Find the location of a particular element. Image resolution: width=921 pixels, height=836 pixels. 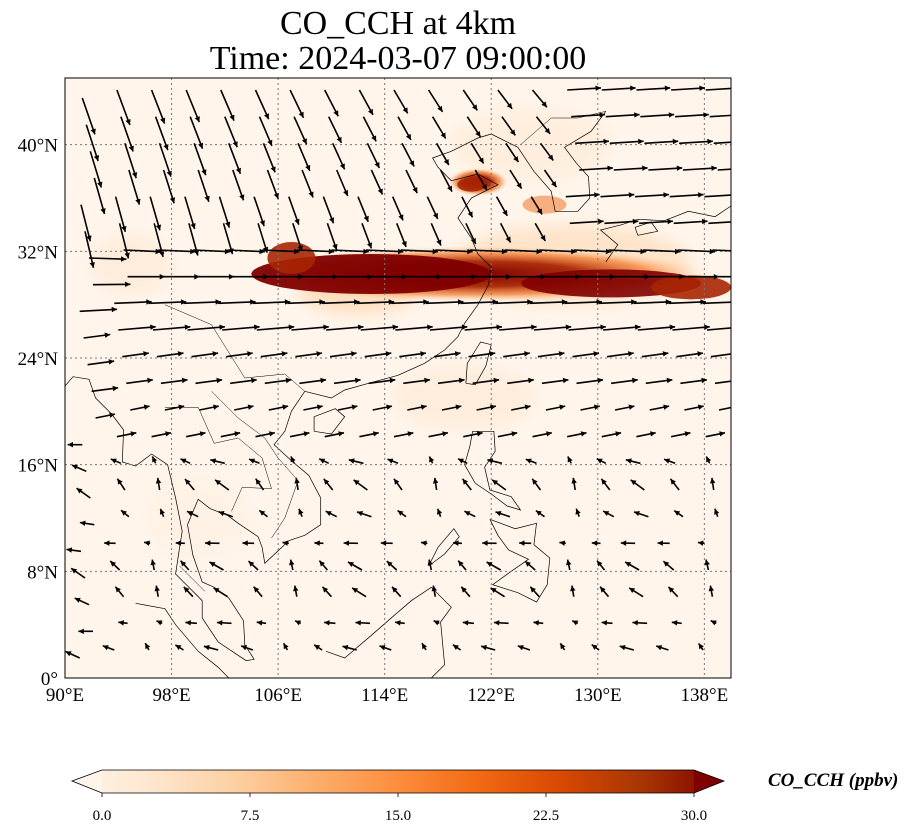

lat-tick-label: 32°N is located at coordinates (38, 252).